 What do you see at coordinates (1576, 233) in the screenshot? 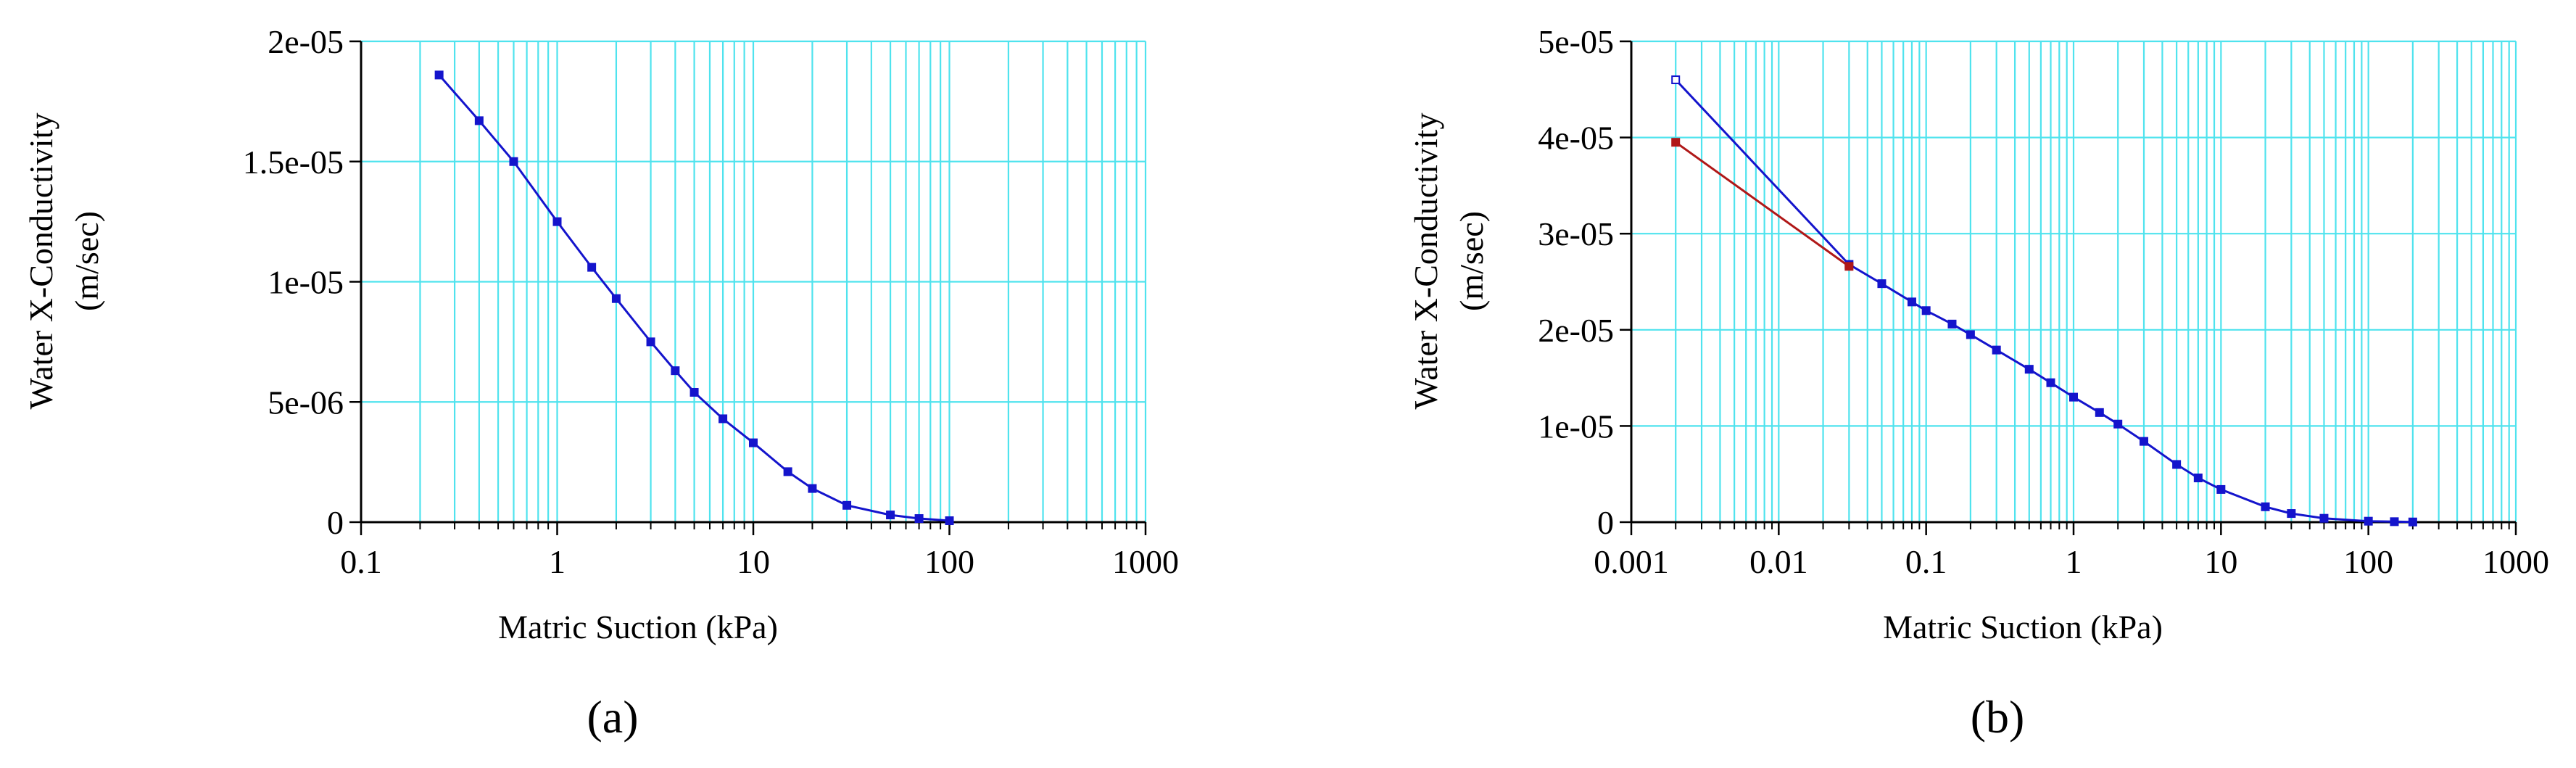
I see `y-tick-label: 3e-05` at bounding box center [1576, 233].